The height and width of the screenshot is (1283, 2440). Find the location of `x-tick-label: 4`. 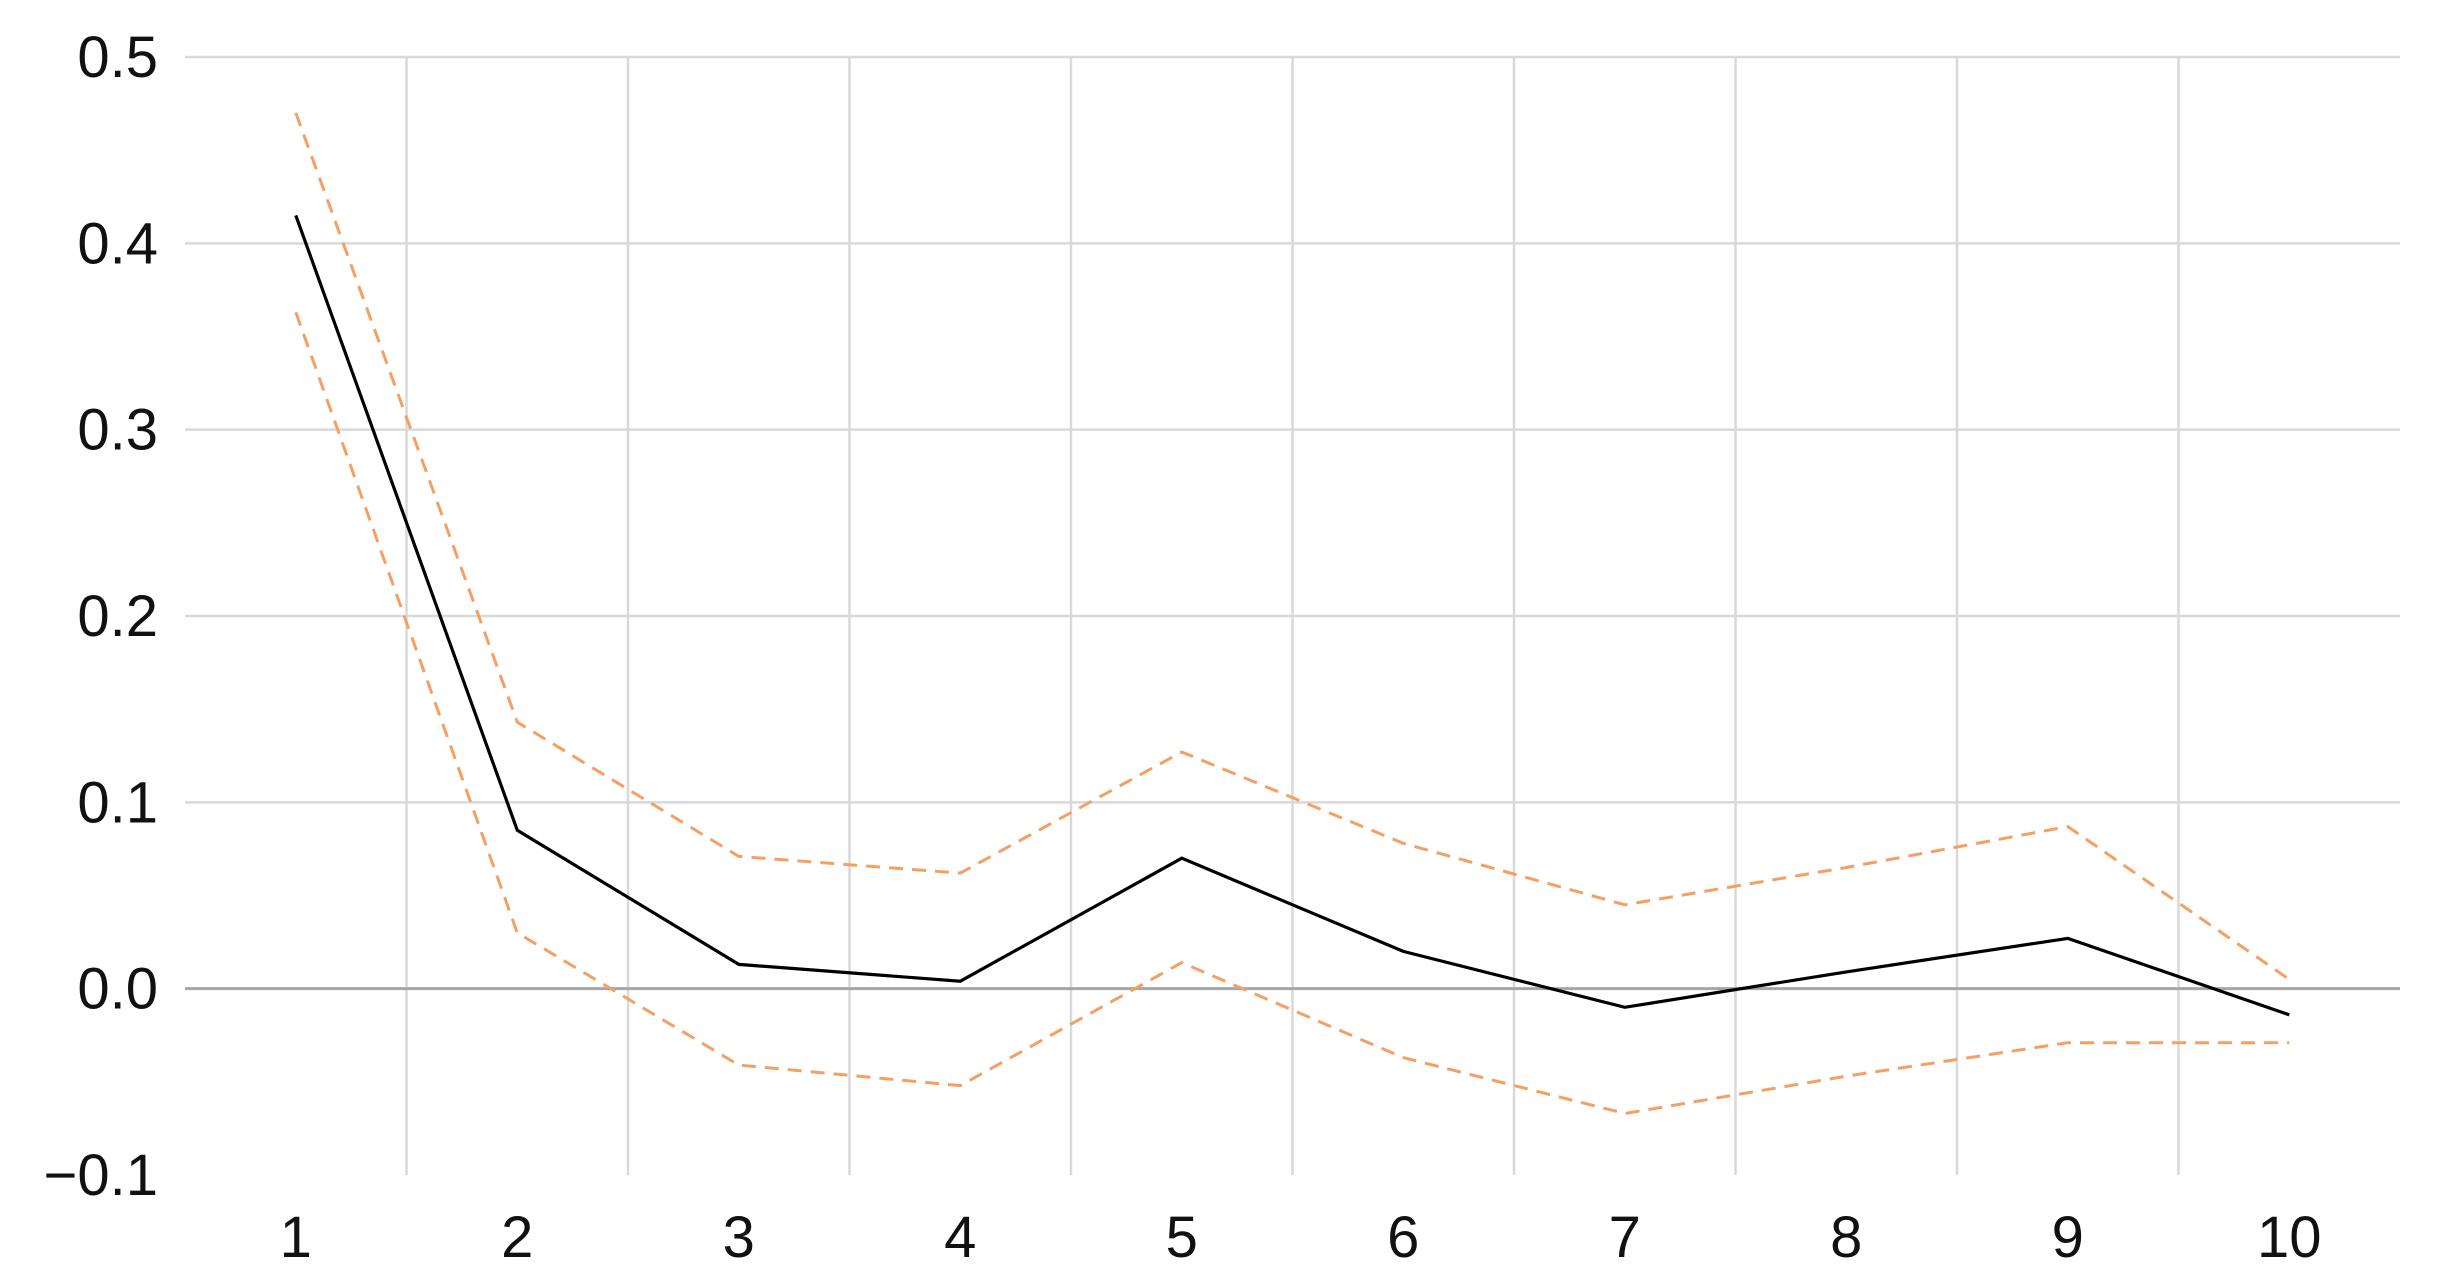

x-tick-label: 4 is located at coordinates (960, 1237).